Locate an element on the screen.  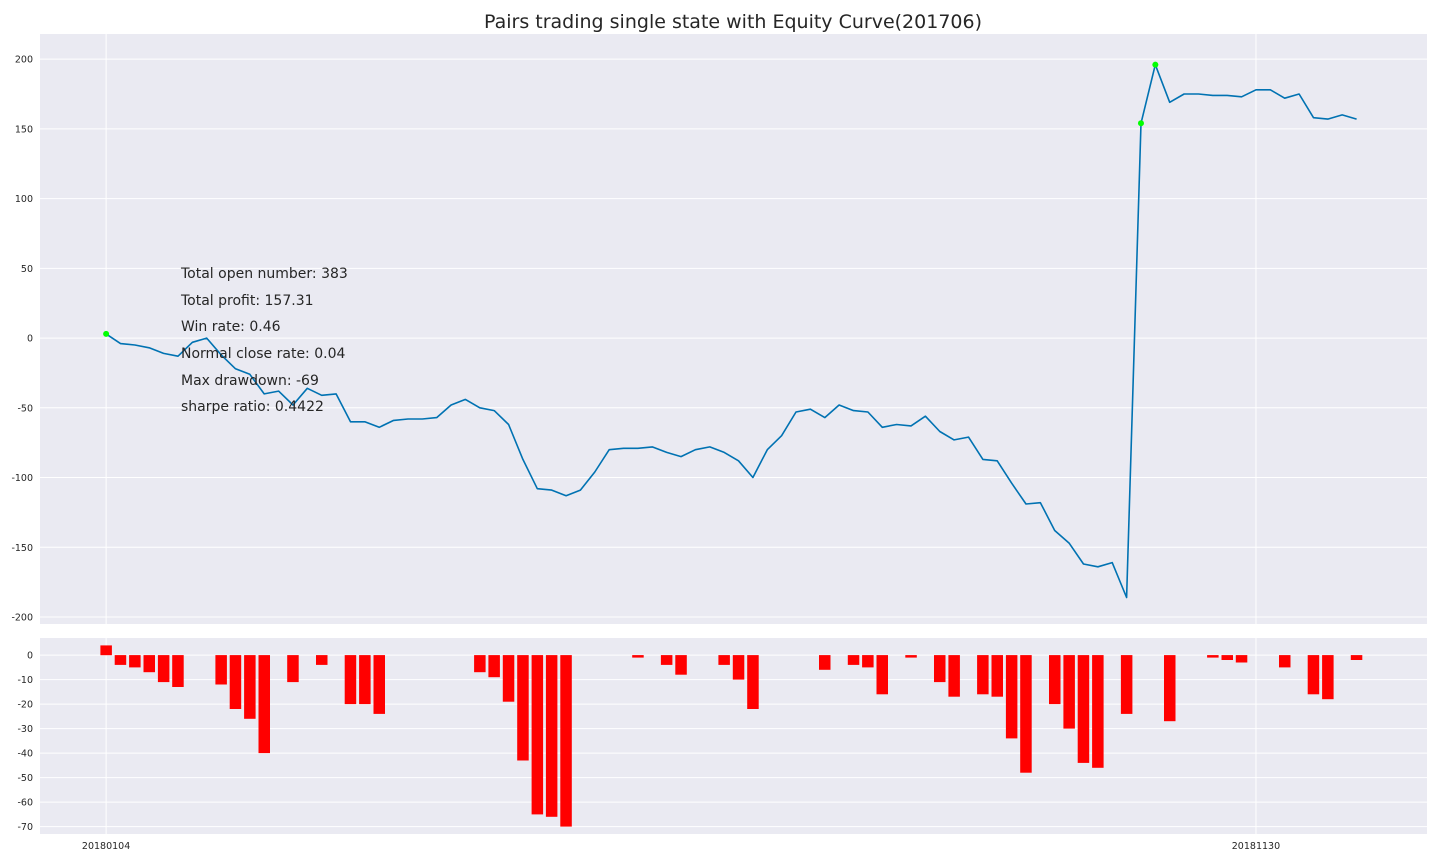
equity-y-tick-label: -100 is located at coordinates (22, 478).